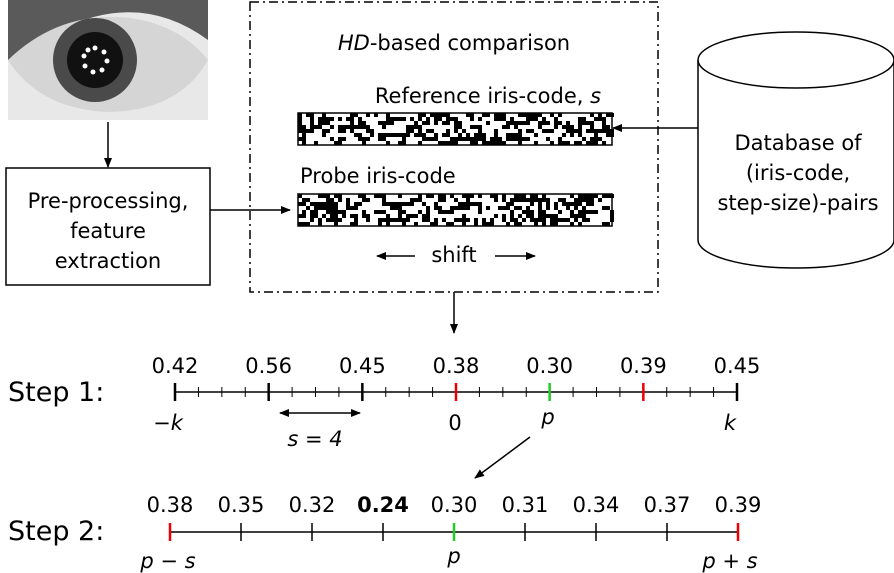  What do you see at coordinates (729, 561) in the screenshot?
I see `axis-label: p + s` at bounding box center [729, 561].